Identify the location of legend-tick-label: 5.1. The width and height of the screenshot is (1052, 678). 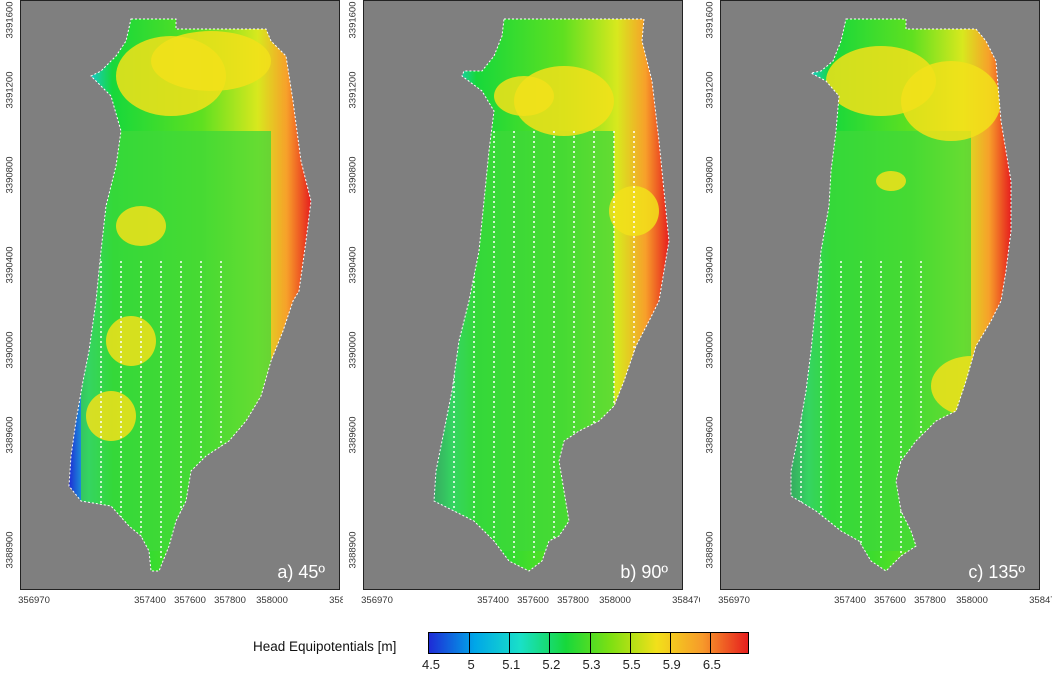
(511, 664).